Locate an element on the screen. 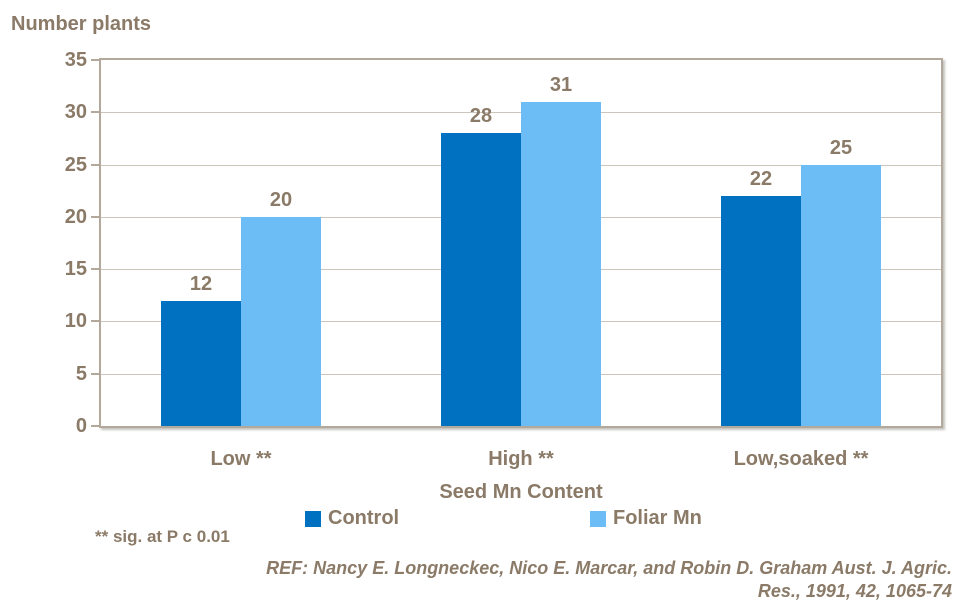 The width and height of the screenshot is (959, 608). data-label-foliar-mn-3: 25 is located at coordinates (841, 148).